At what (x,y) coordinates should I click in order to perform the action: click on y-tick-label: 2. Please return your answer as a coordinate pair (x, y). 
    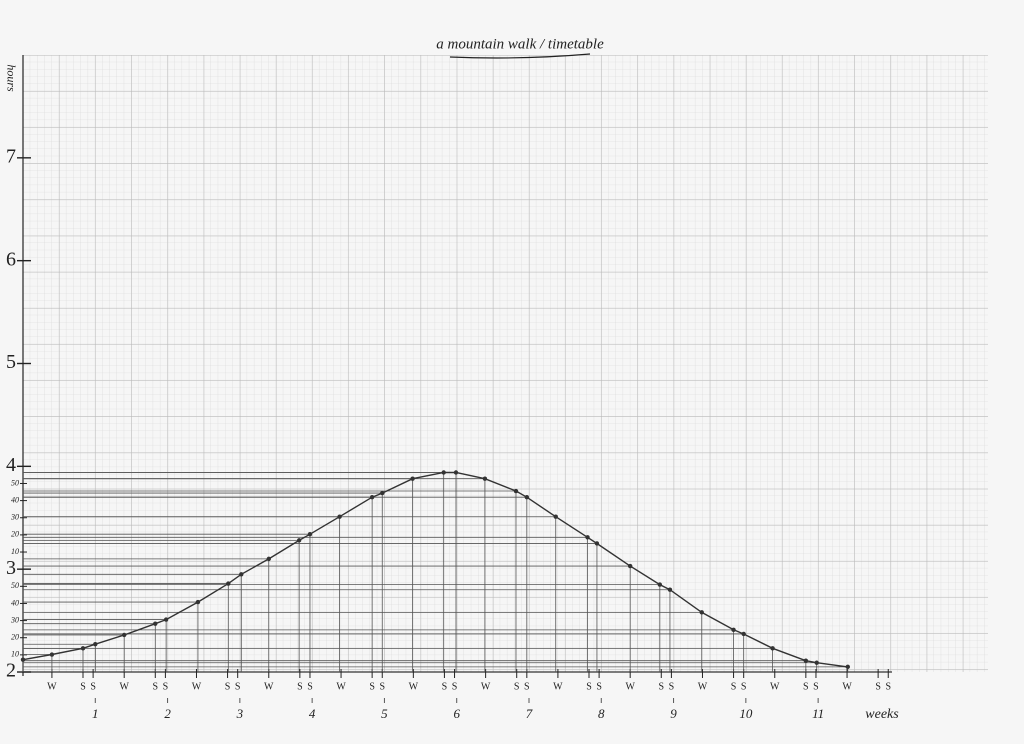
    Looking at the image, I should click on (11, 671).